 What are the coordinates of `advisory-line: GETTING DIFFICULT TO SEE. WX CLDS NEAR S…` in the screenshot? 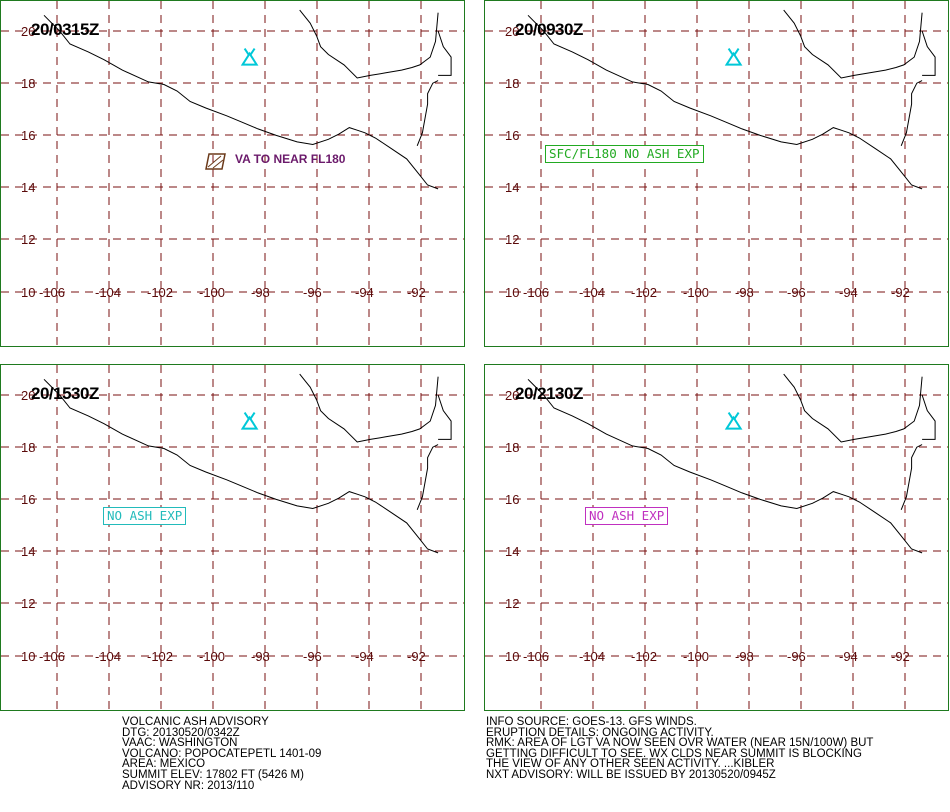 It's located at (674, 753).